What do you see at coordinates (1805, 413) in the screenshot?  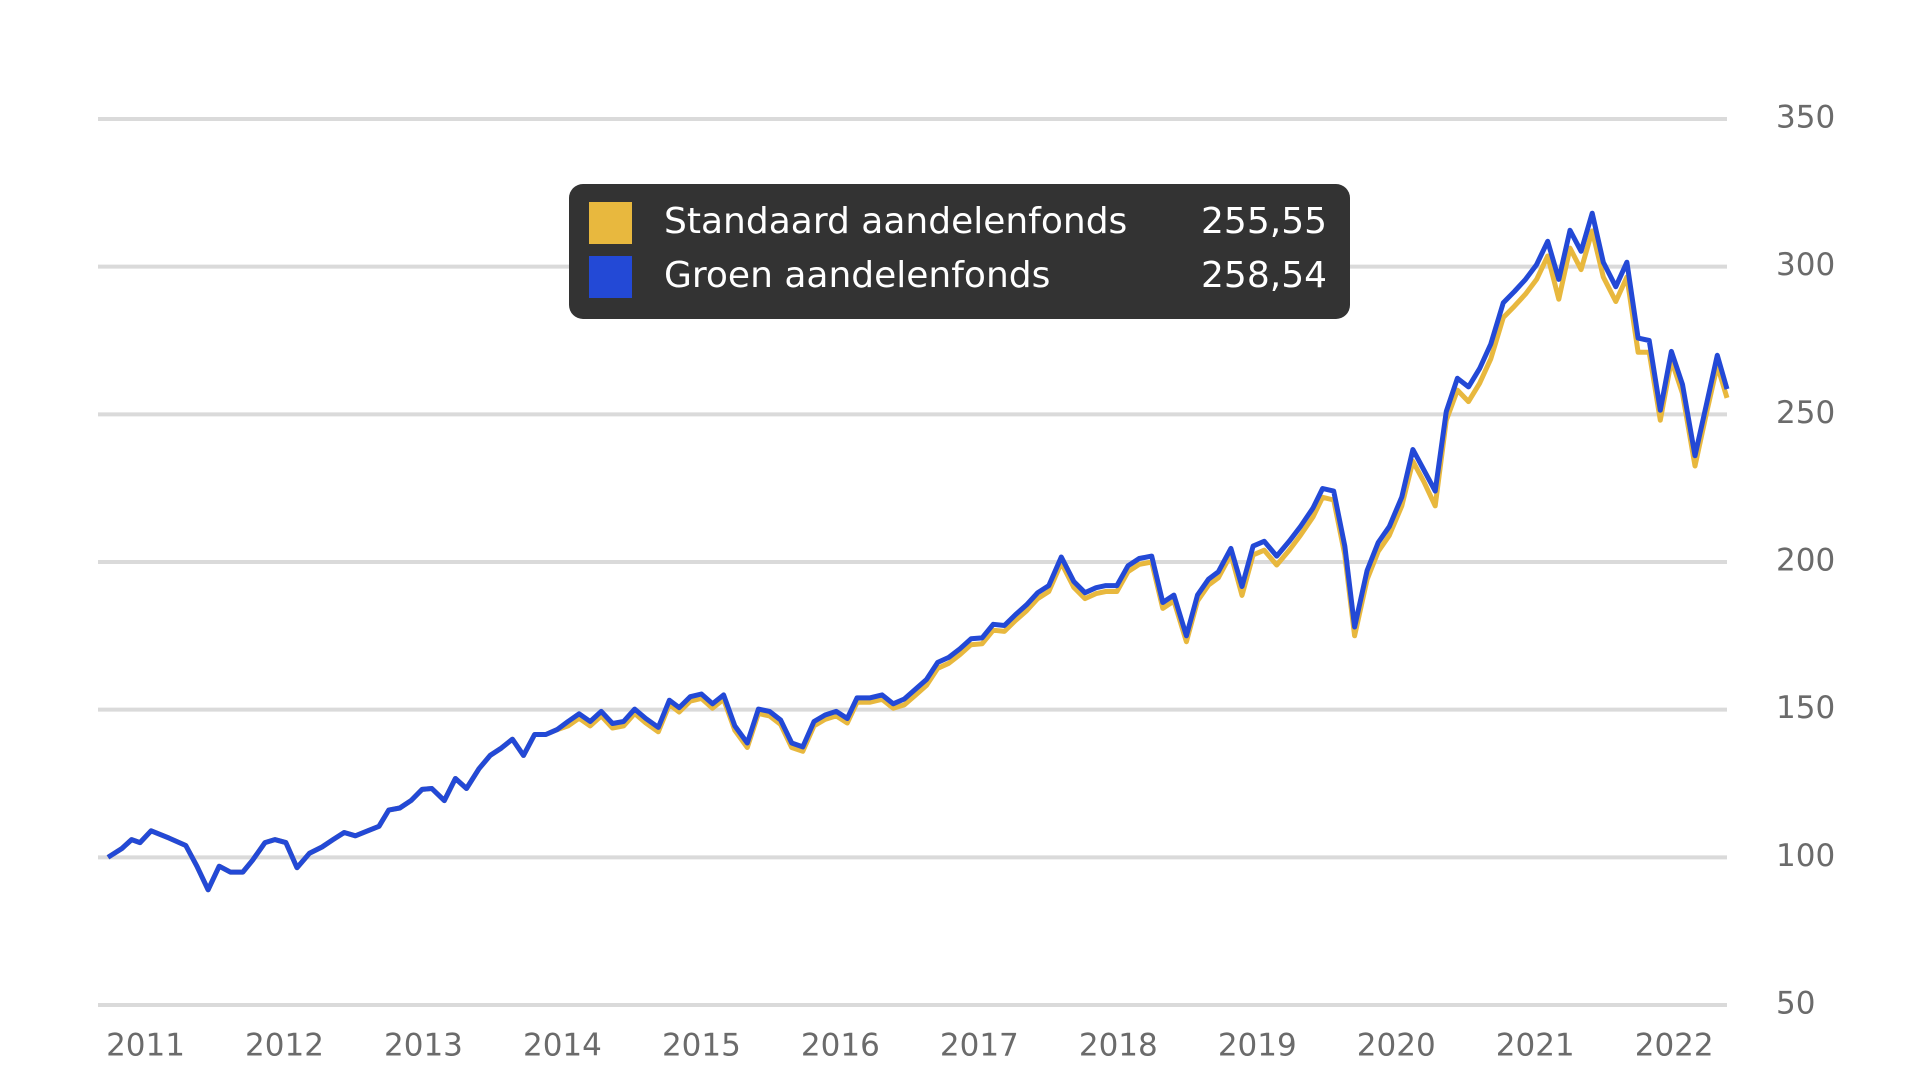 I see `y-tick-label: 250` at bounding box center [1805, 413].